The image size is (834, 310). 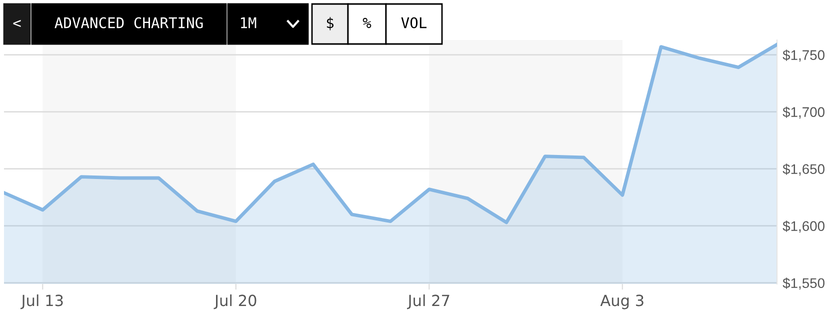 What do you see at coordinates (128, 22) in the screenshot?
I see `text: ADVANCED CHARTING` at bounding box center [128, 22].